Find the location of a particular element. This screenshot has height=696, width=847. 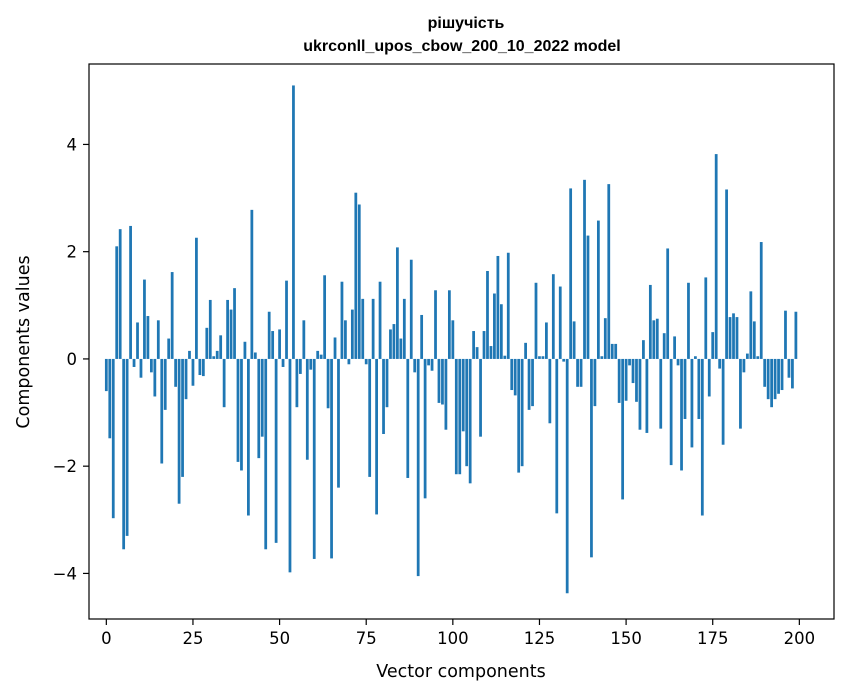

chart-title: рішучість is located at coordinates (466, 23).